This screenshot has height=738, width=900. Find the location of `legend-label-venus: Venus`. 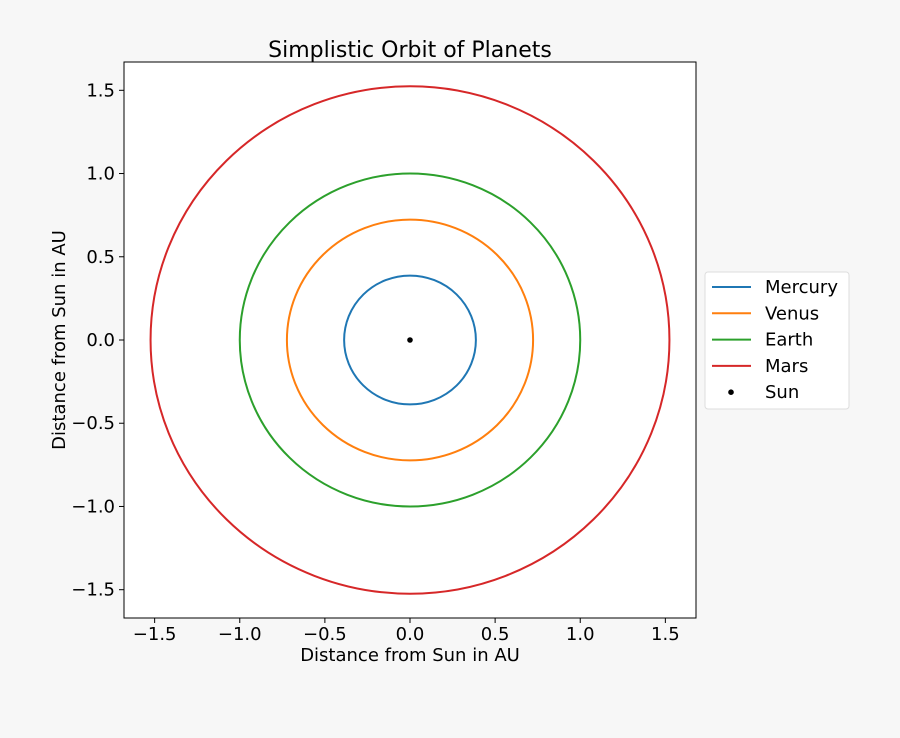

legend-label-venus: Venus is located at coordinates (792, 313).